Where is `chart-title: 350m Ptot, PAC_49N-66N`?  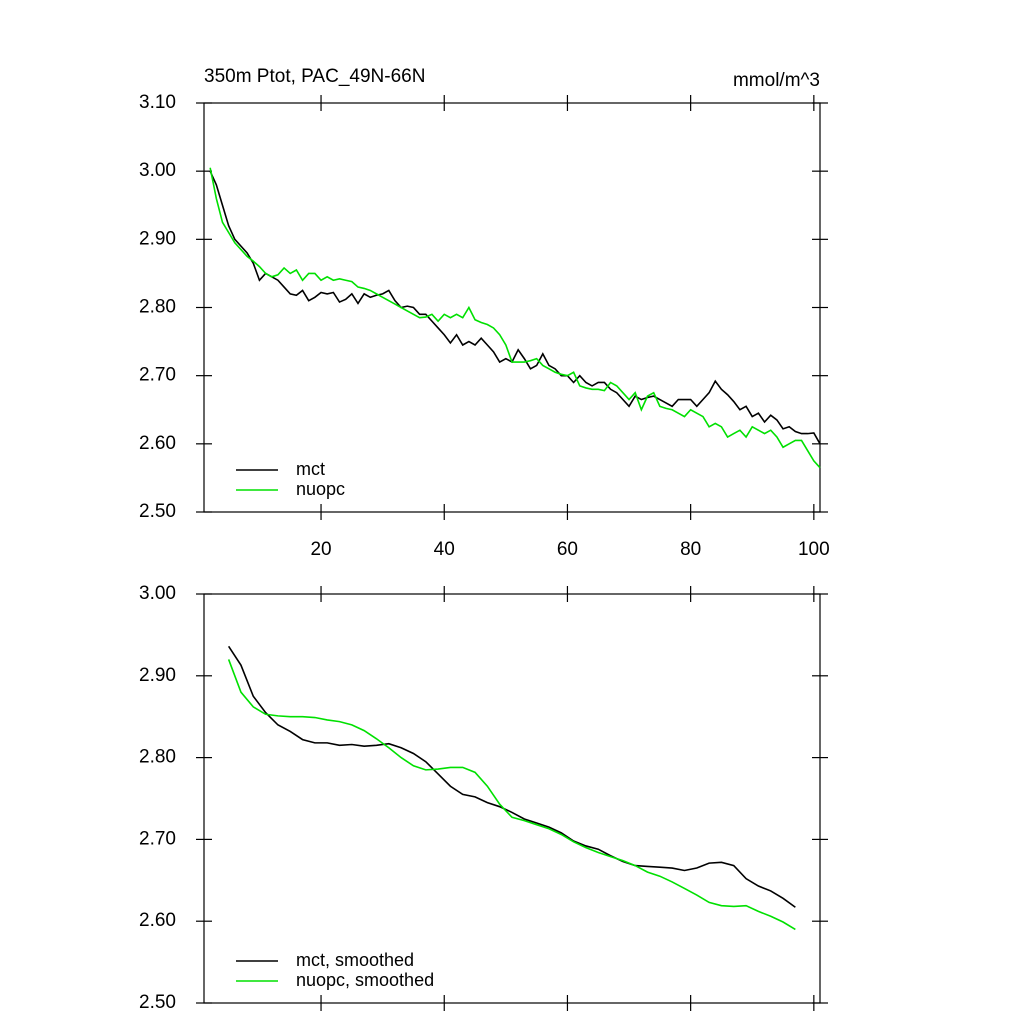 chart-title: 350m Ptot, PAC_49N-66N is located at coordinates (314, 76).